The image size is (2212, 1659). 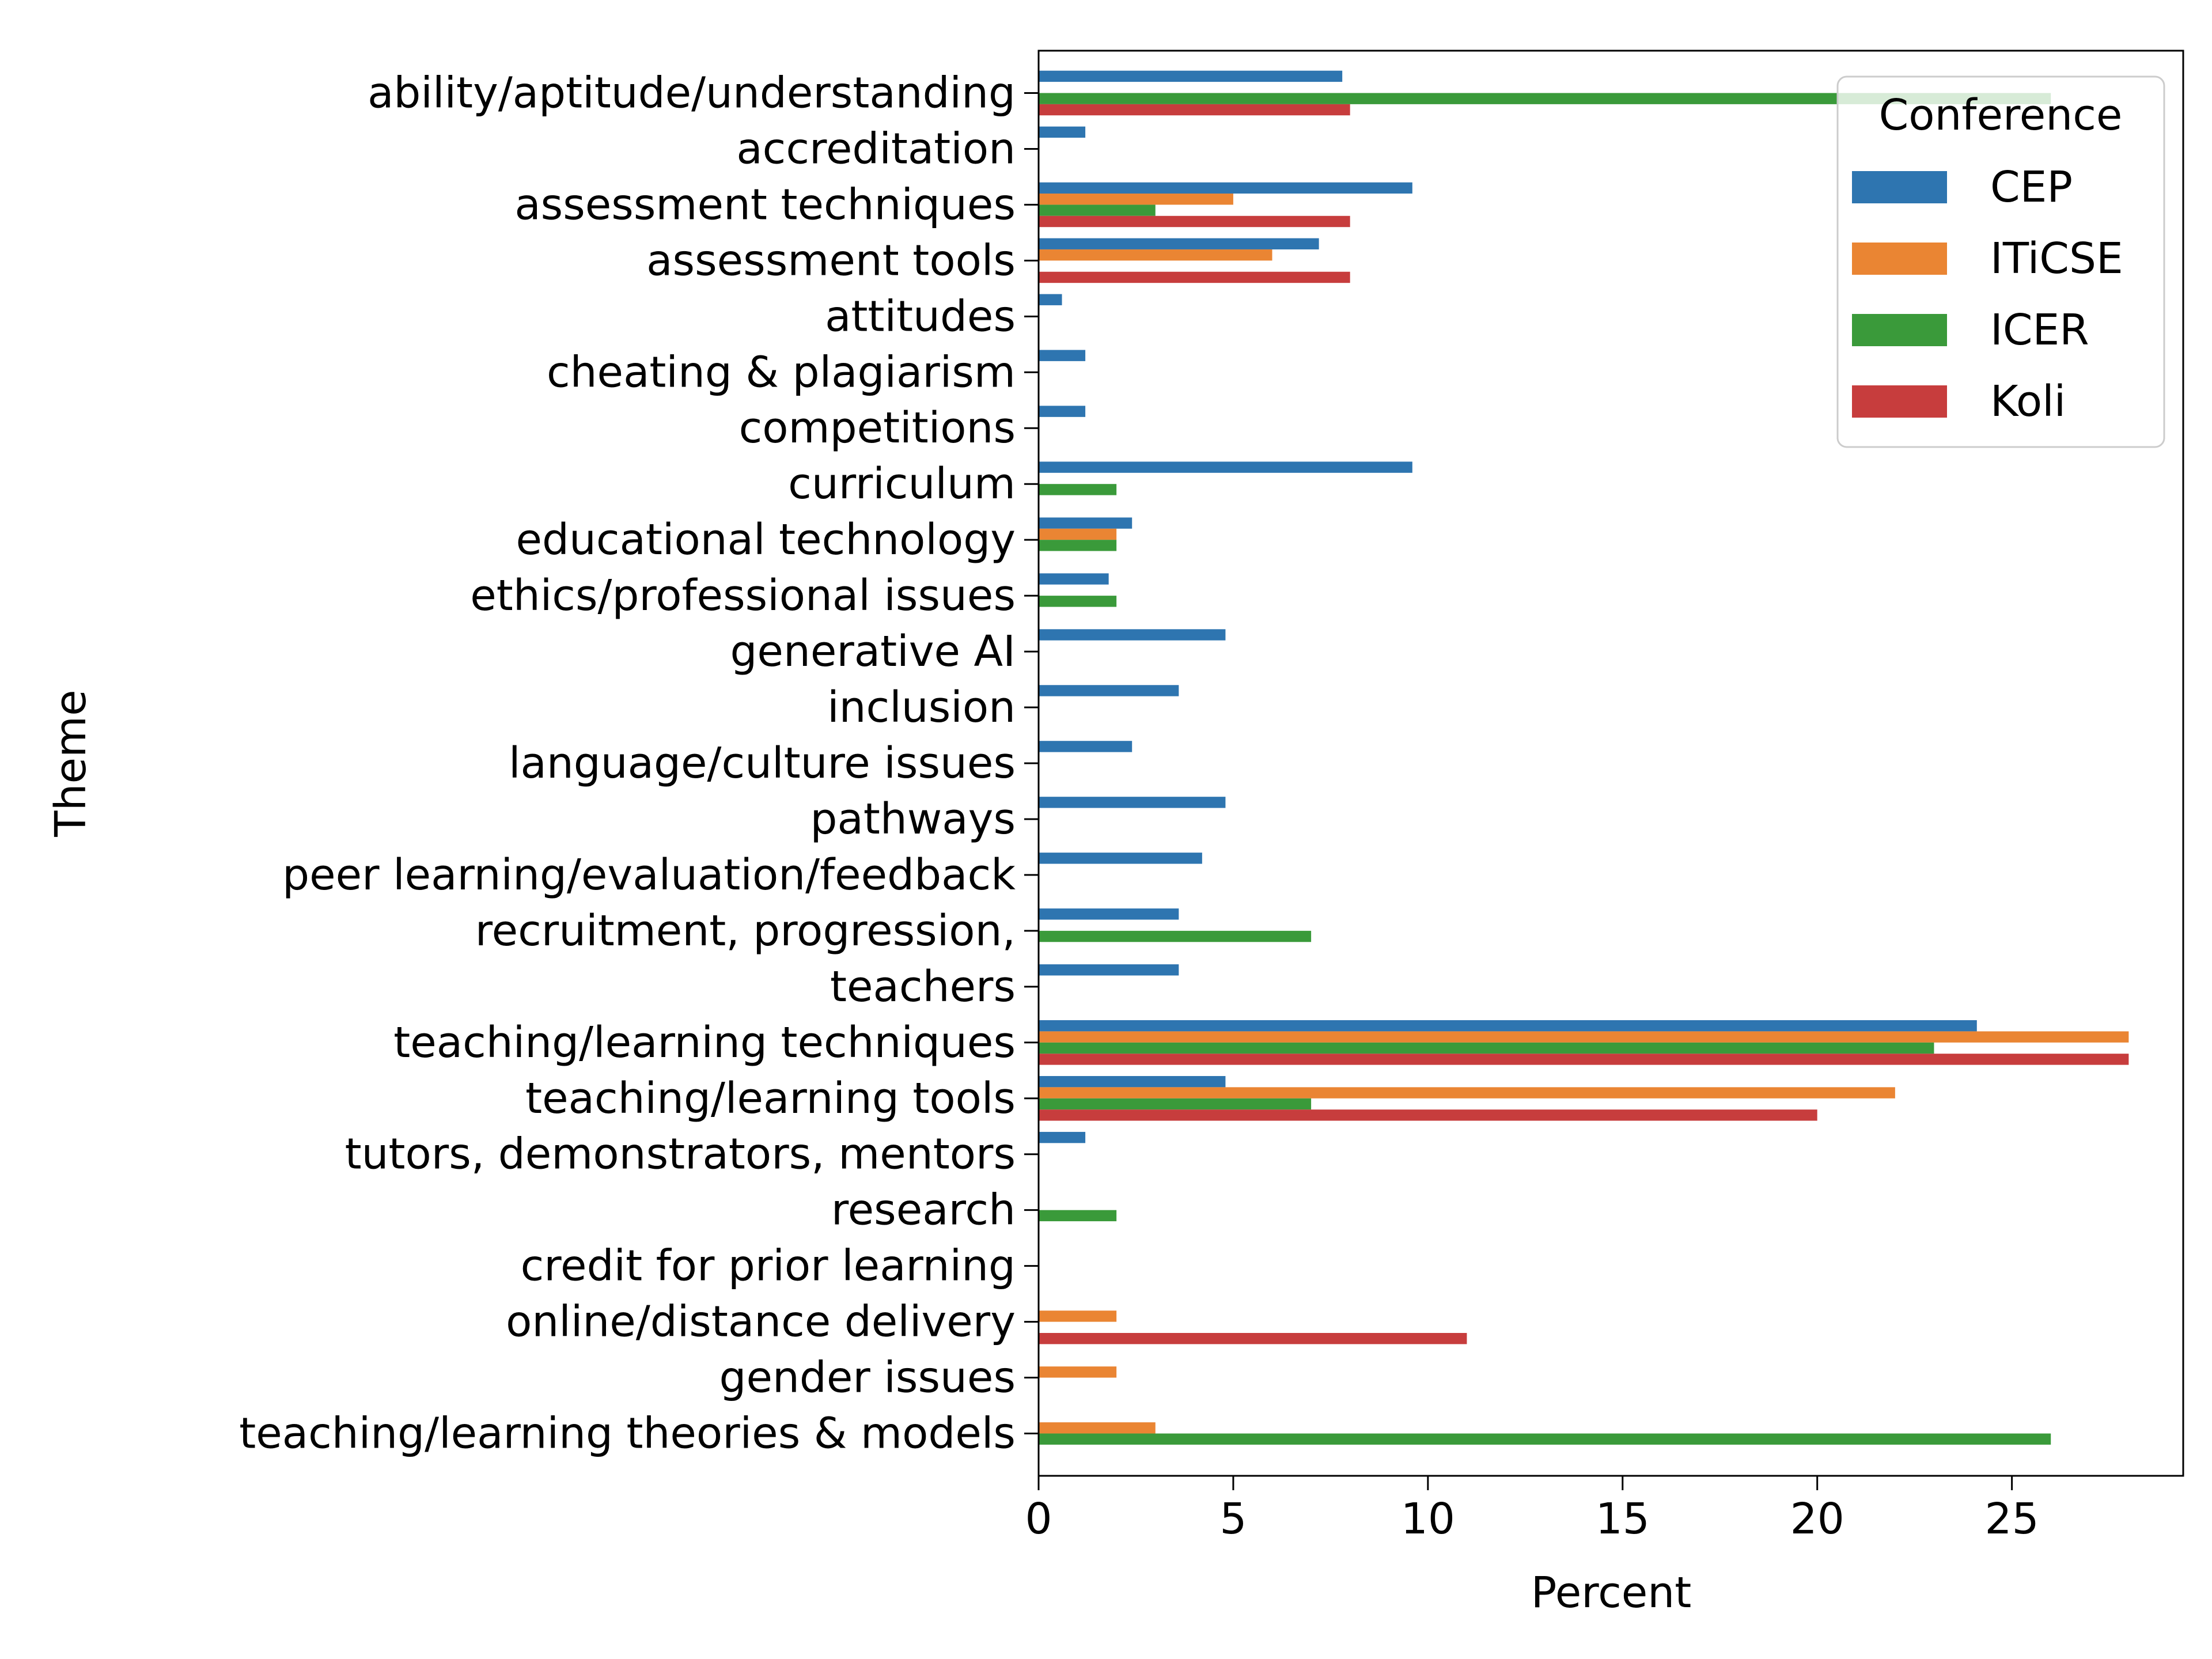 What do you see at coordinates (762, 763) in the screenshot?
I see `y-tick-label: language/culture issues` at bounding box center [762, 763].